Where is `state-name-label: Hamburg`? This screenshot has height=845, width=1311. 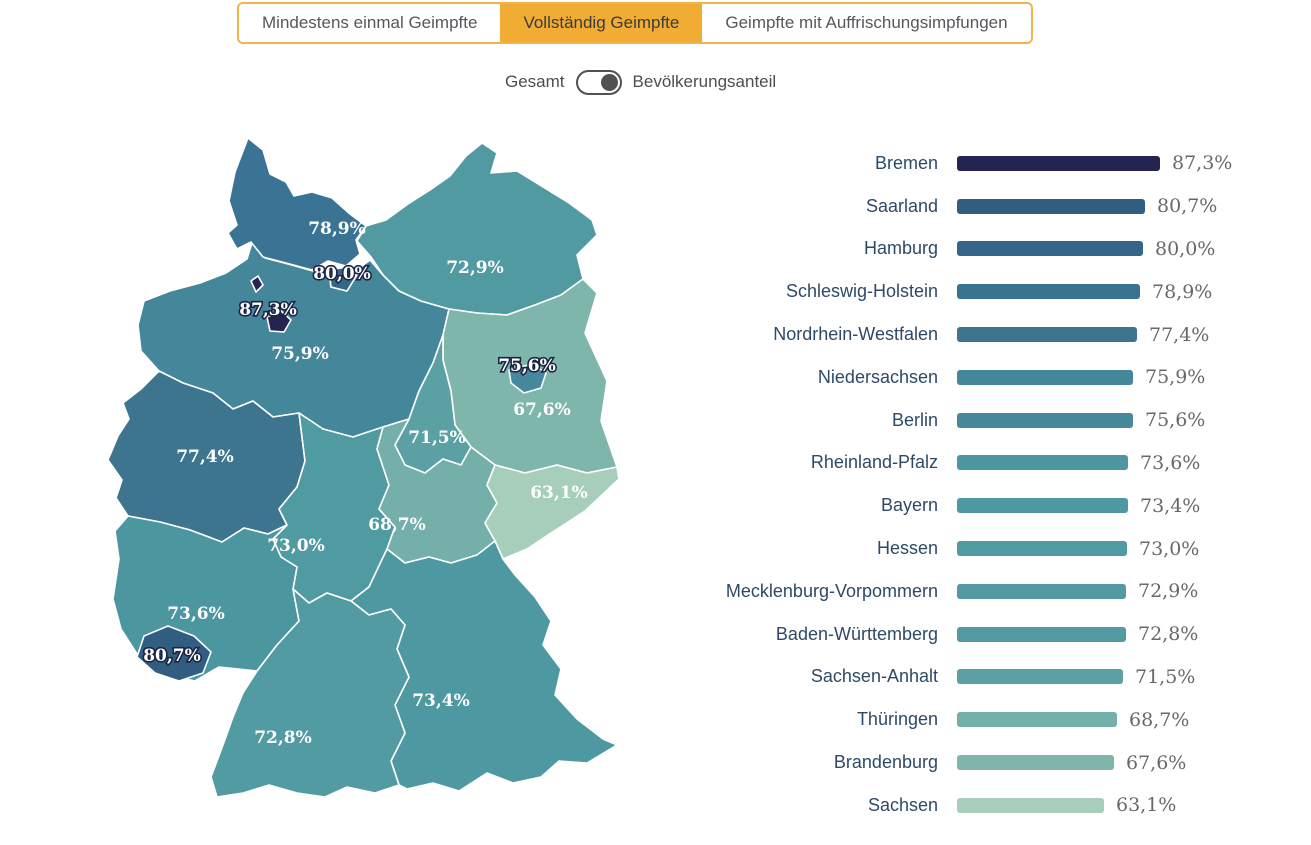 state-name-label: Hamburg is located at coordinates (900, 248).